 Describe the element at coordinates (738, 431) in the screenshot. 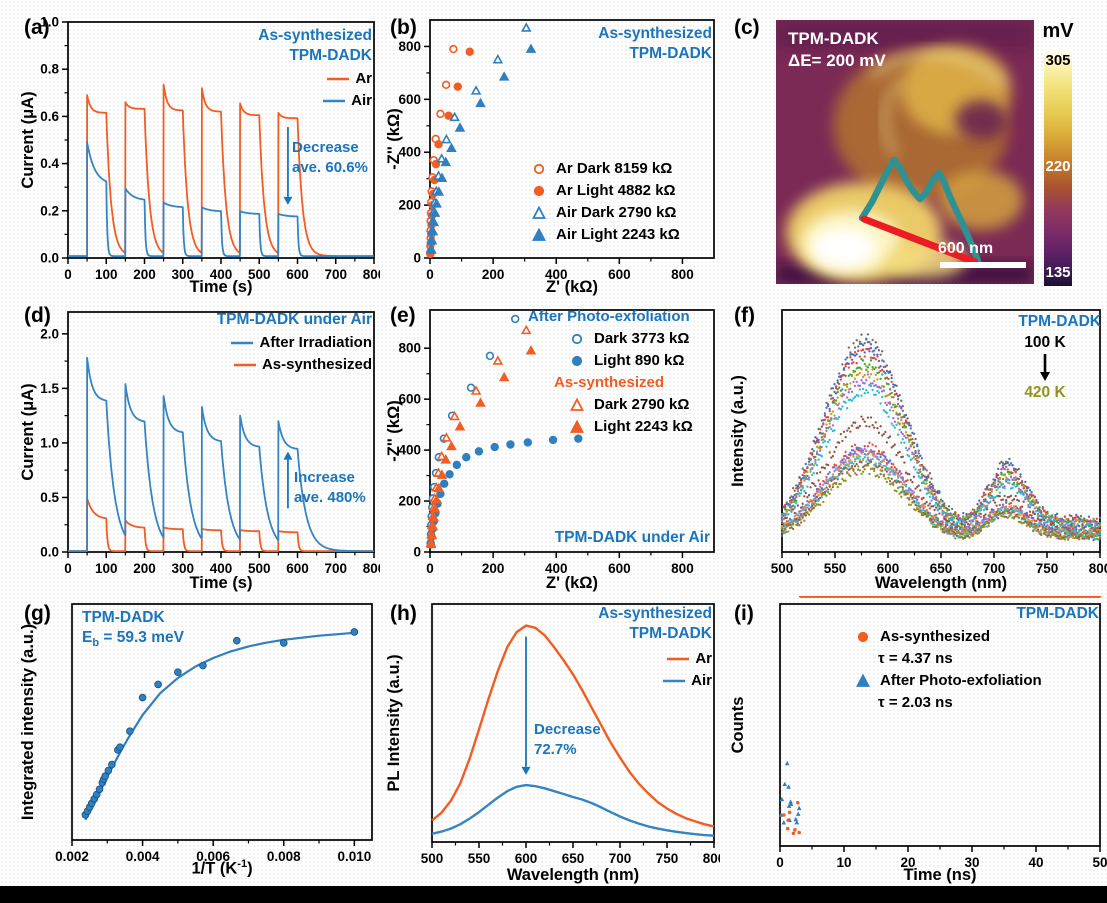

I see `svg-text: Intensity (a.u.)` at that location.